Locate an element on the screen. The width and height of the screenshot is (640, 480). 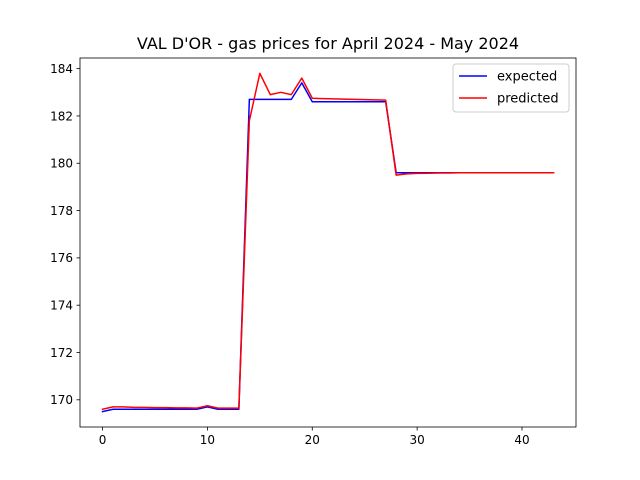
y-tick-label: 182 is located at coordinates (61, 116).